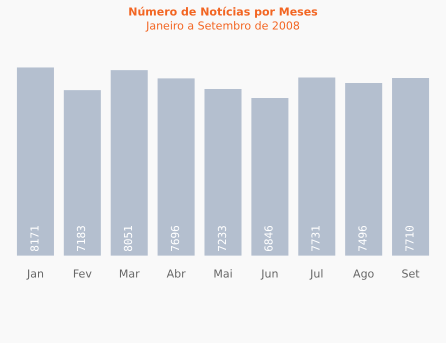 The height and width of the screenshot is (343, 446). What do you see at coordinates (409, 238) in the screenshot?
I see `data-label: 7710` at bounding box center [409, 238].